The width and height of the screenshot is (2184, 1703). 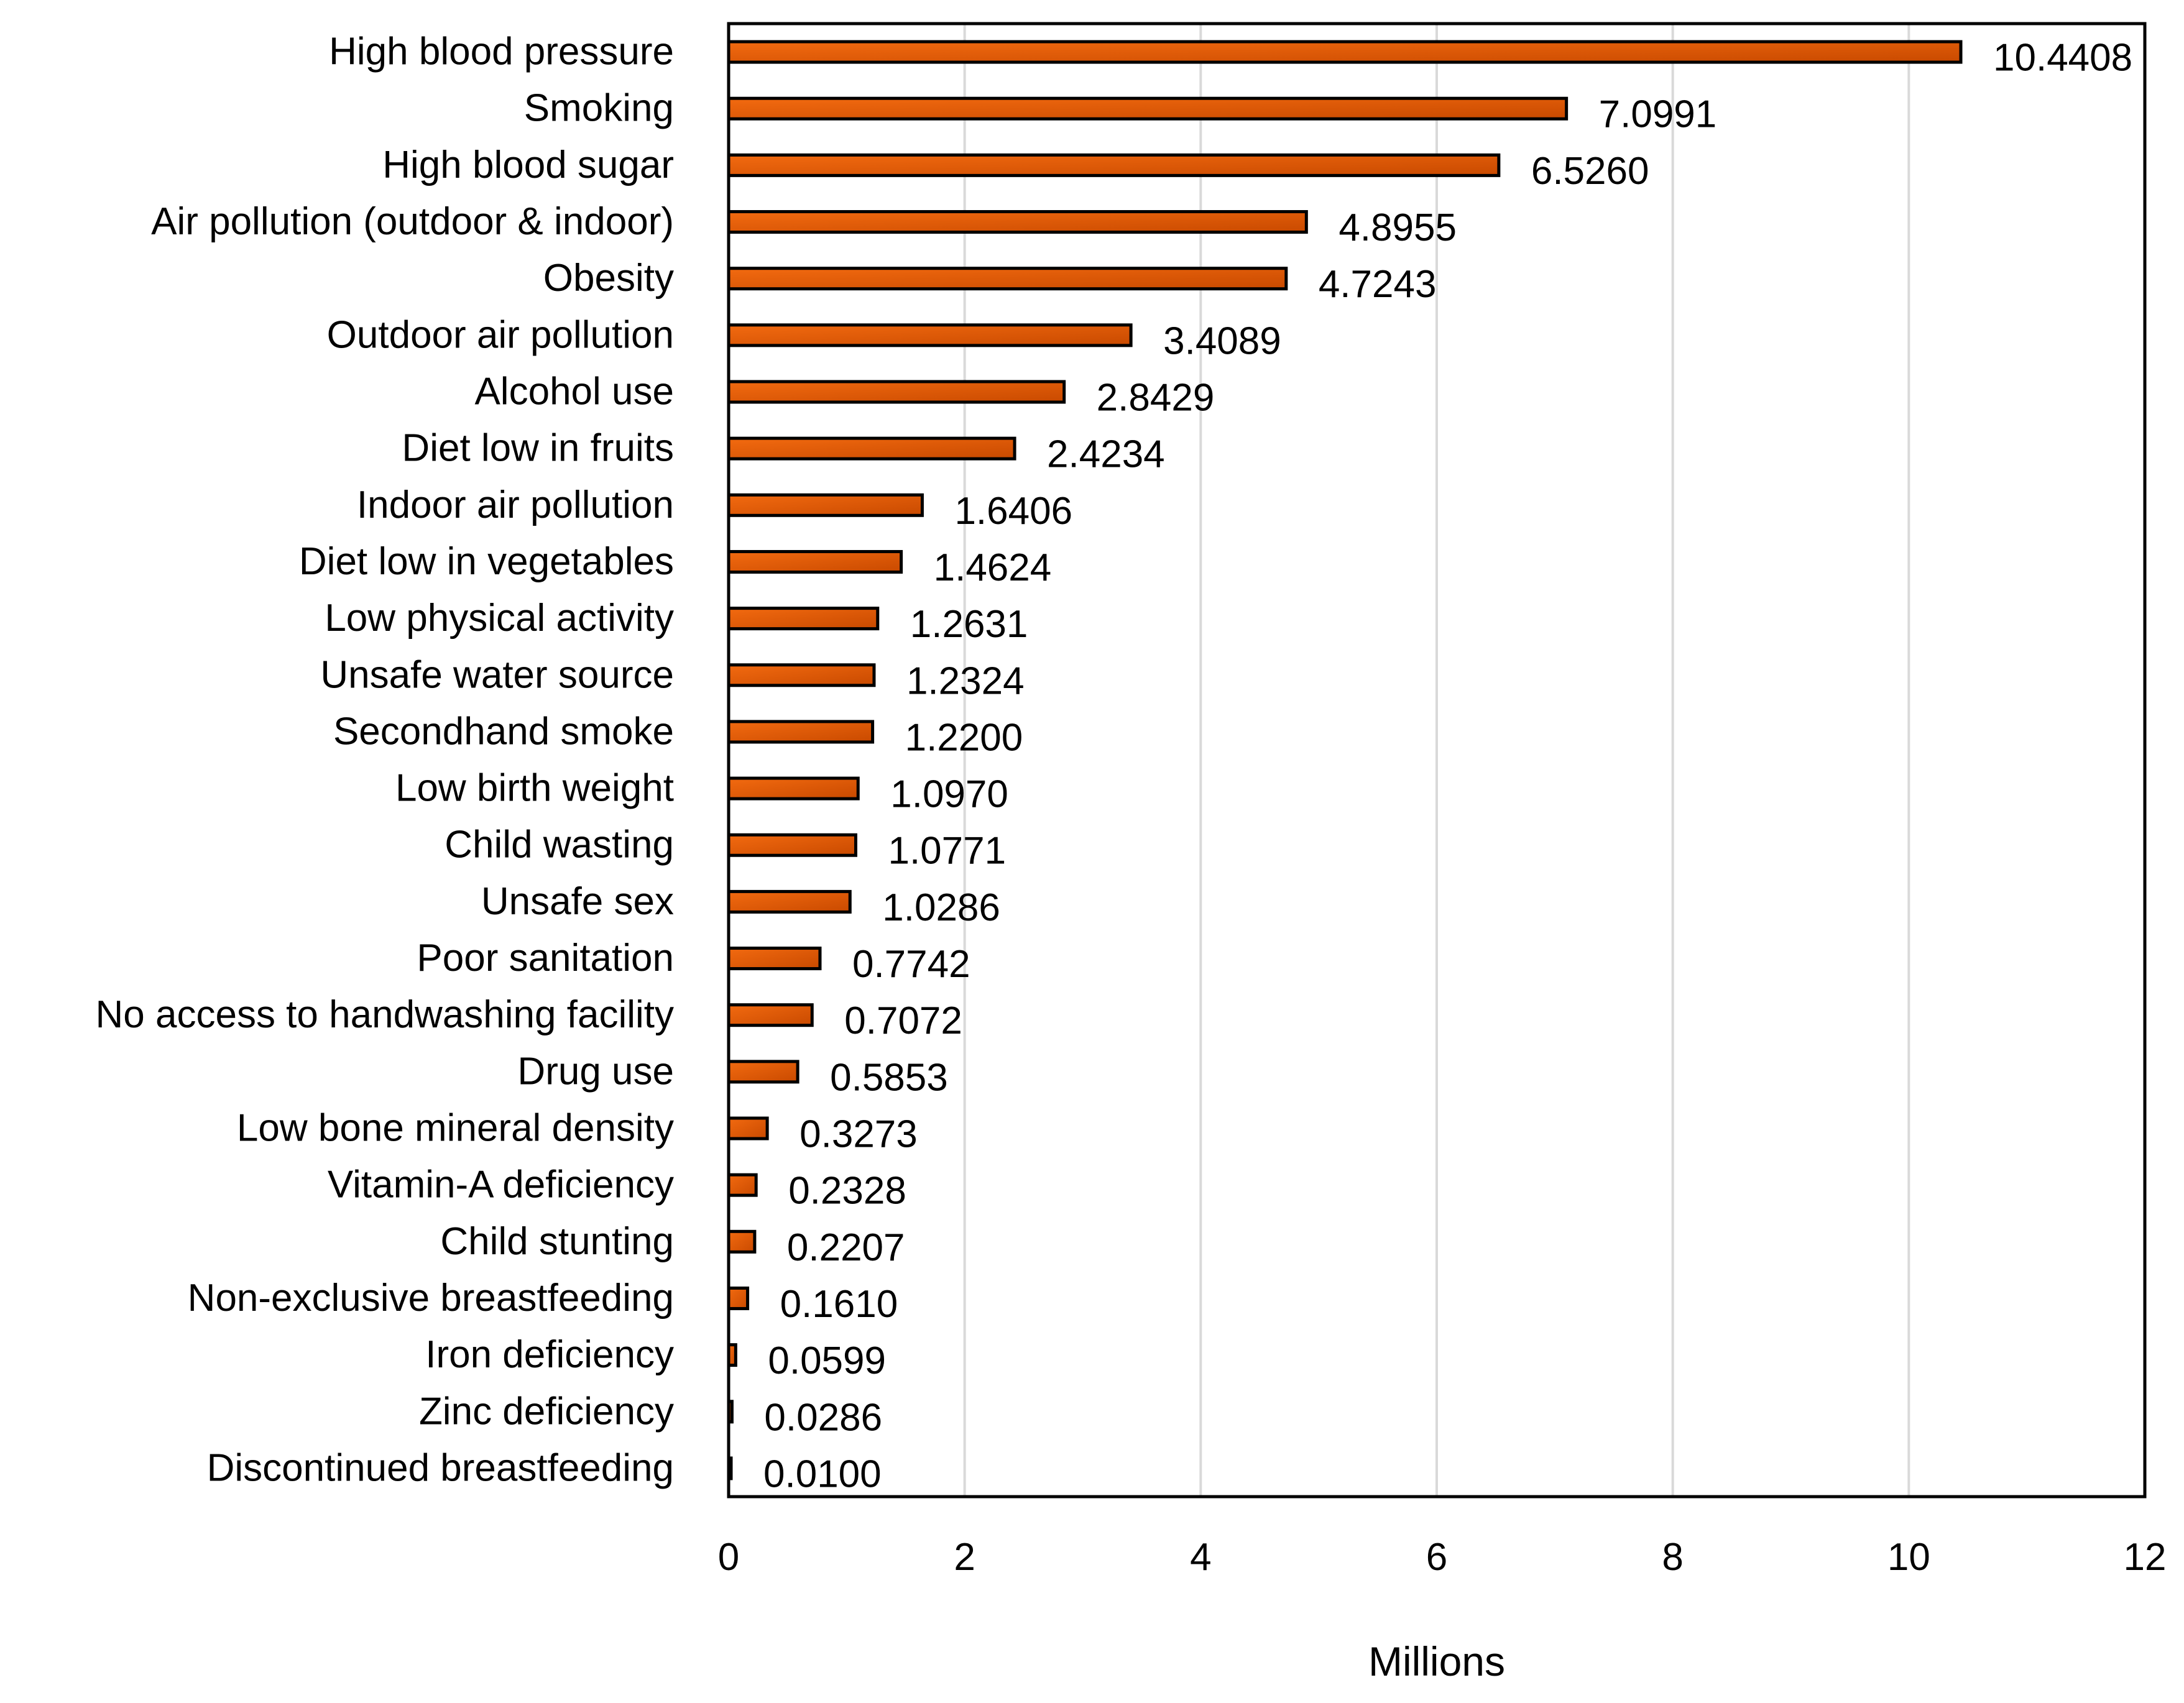 What do you see at coordinates (1909, 1557) in the screenshot?
I see `x-tick-label: 10` at bounding box center [1909, 1557].